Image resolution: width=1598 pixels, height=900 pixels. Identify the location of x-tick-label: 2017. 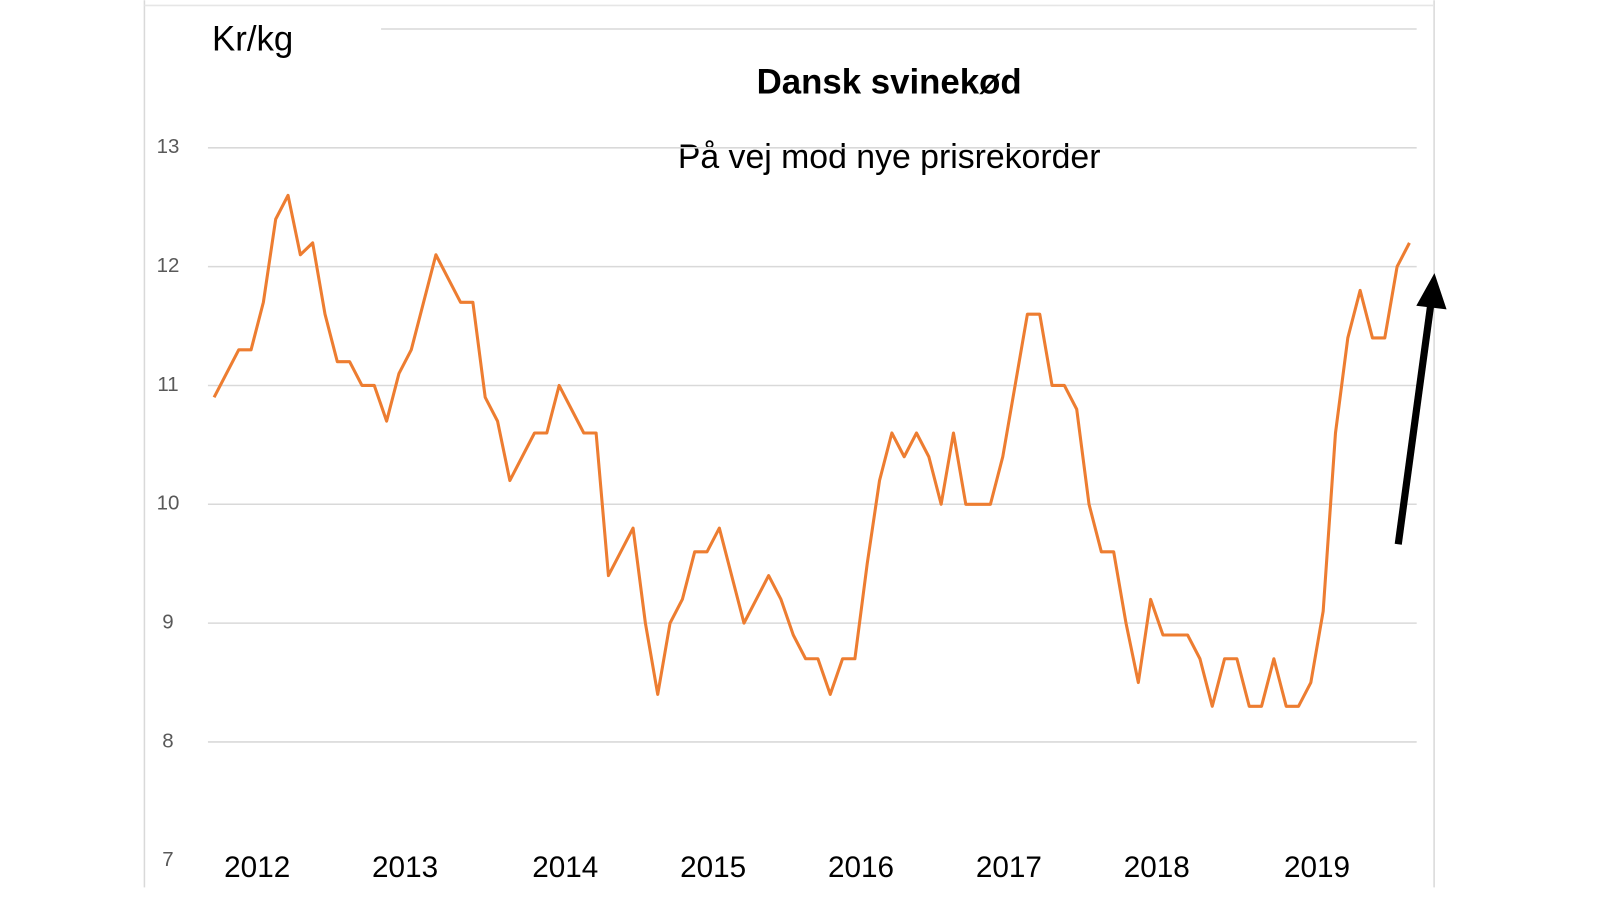
(1009, 867).